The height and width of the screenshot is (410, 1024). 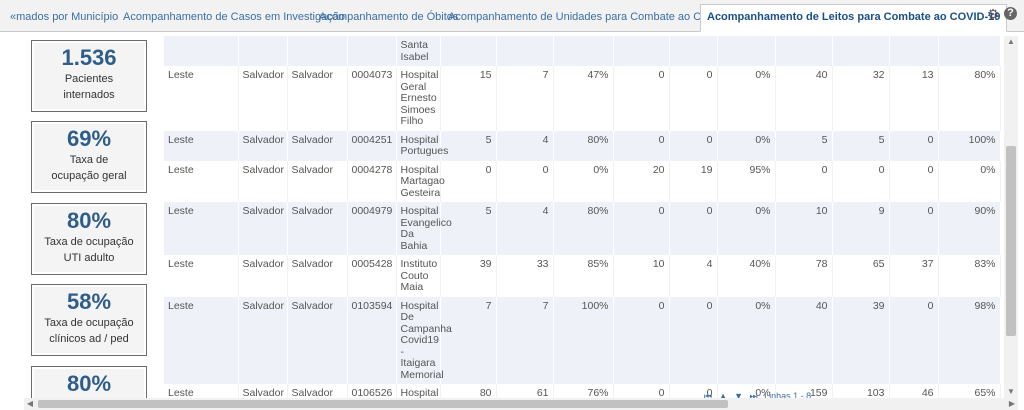 I want to click on horizontal-scrollbar: ◀ ▶, so click(x=521, y=404).